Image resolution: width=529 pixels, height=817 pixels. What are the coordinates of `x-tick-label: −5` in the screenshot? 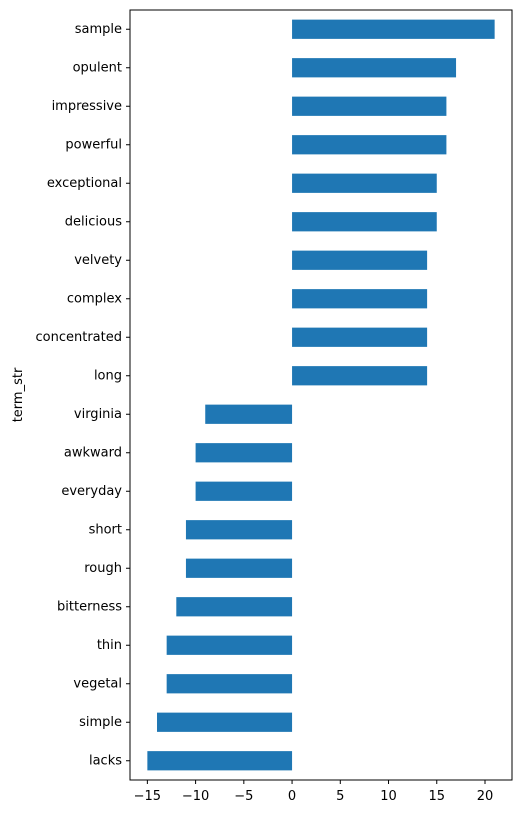 It's located at (243, 796).